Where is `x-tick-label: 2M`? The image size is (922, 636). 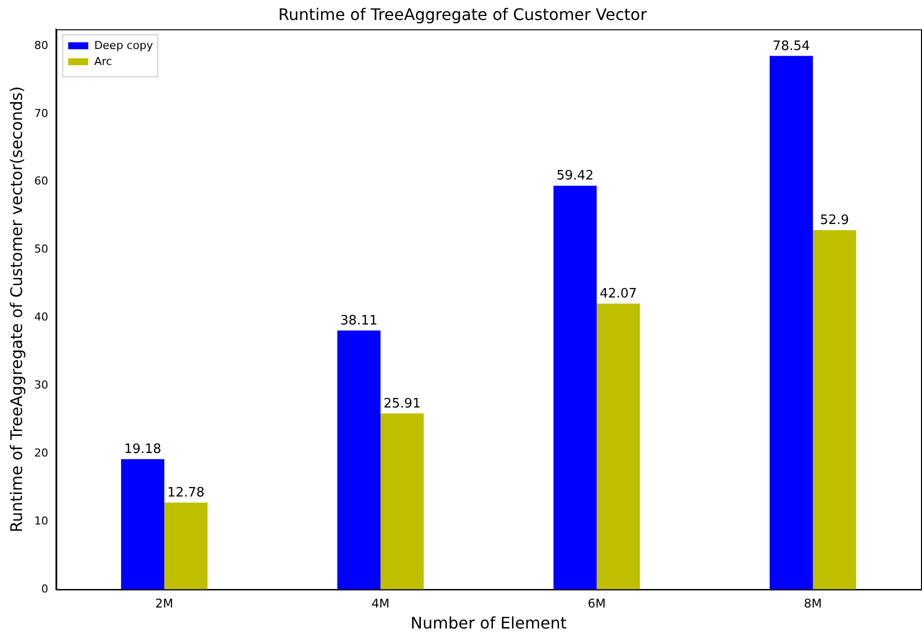 x-tick-label: 2M is located at coordinates (164, 603).